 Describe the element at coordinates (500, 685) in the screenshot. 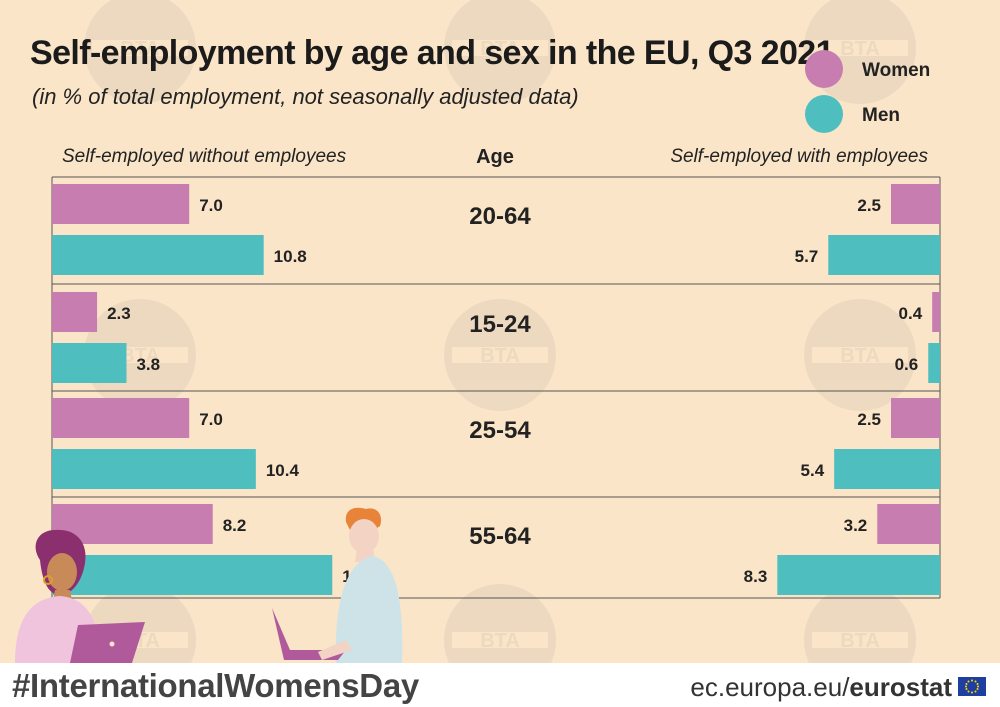

I see `footer-bar` at that location.